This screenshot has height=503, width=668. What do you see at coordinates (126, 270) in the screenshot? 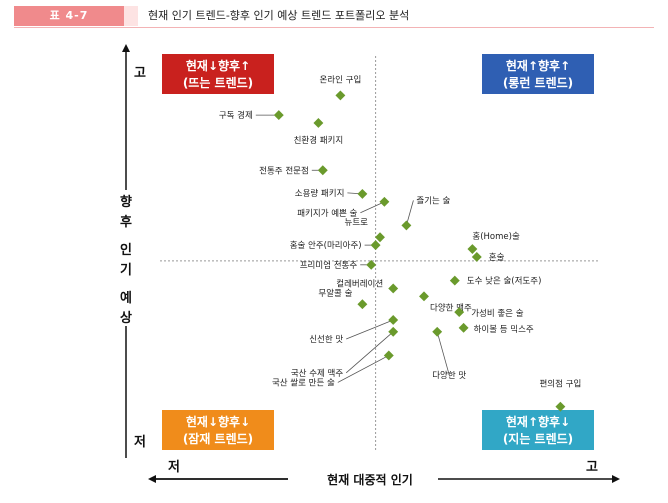
I see `y-axis-title-char: 기` at bounding box center [126, 270].